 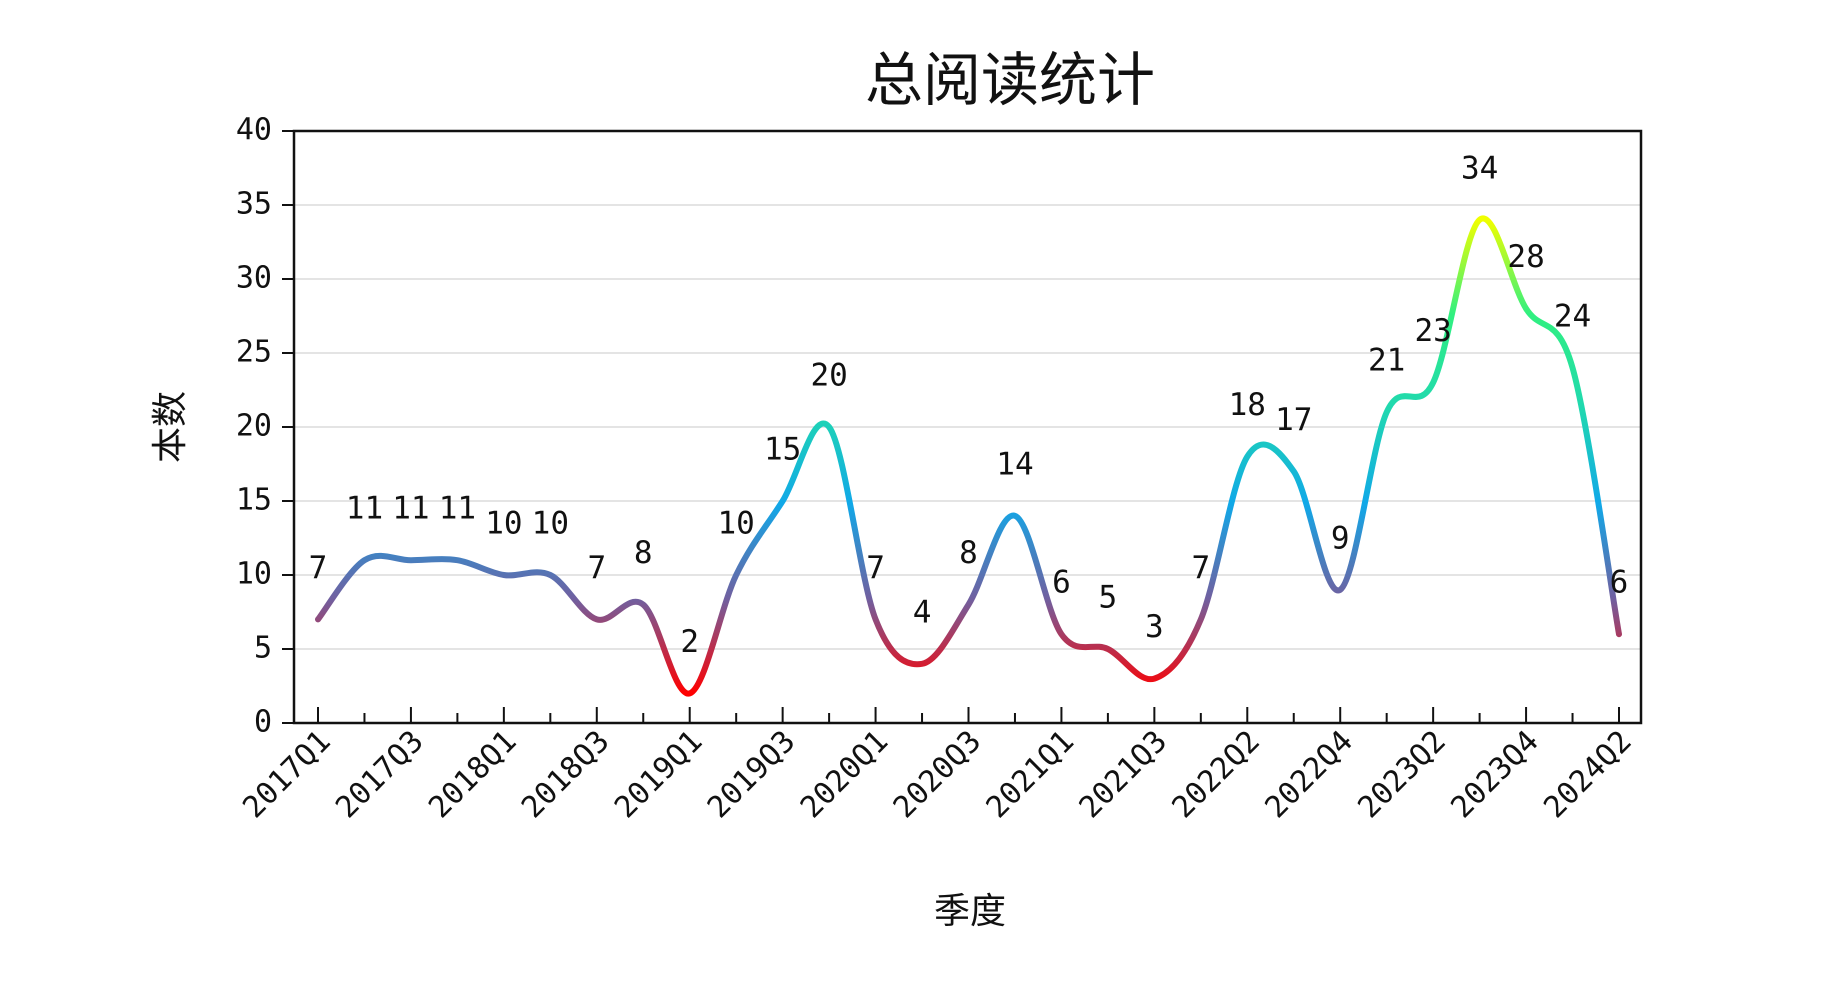 I want to click on value-label: 23, so click(x=1432, y=331).